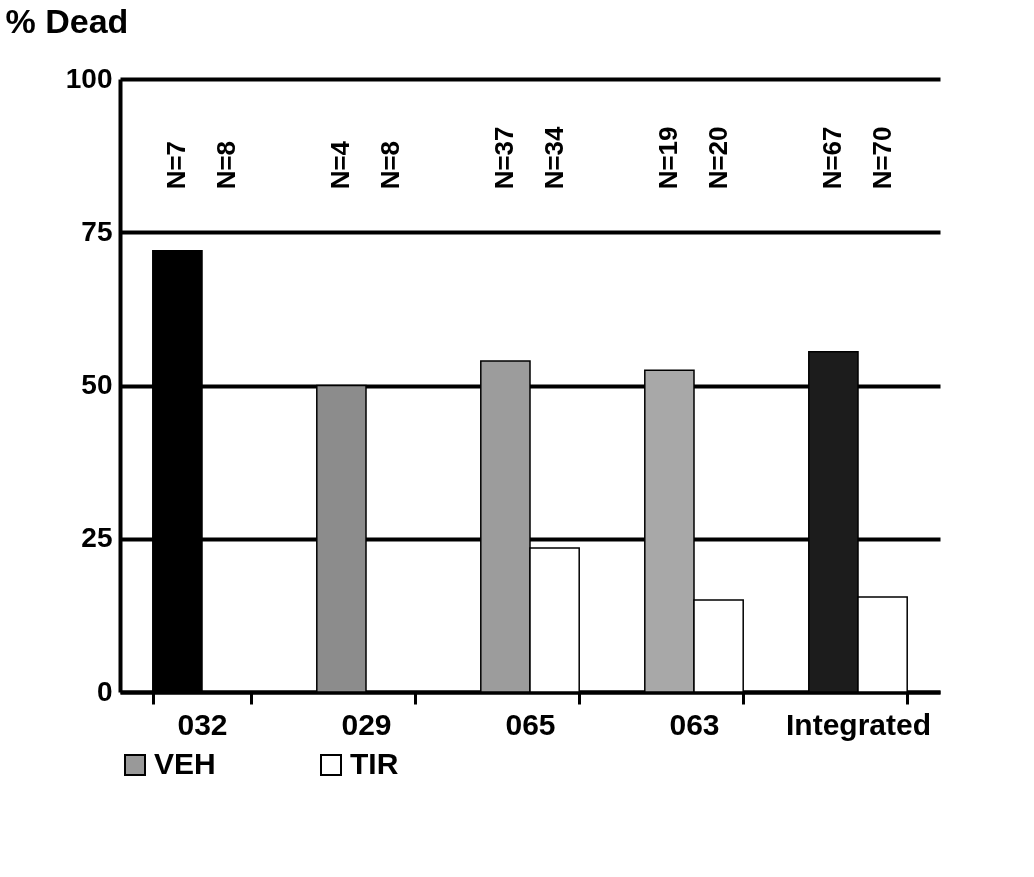 The width and height of the screenshot is (1034, 877). What do you see at coordinates (202, 724) in the screenshot?
I see `x-tick-label: 032` at bounding box center [202, 724].